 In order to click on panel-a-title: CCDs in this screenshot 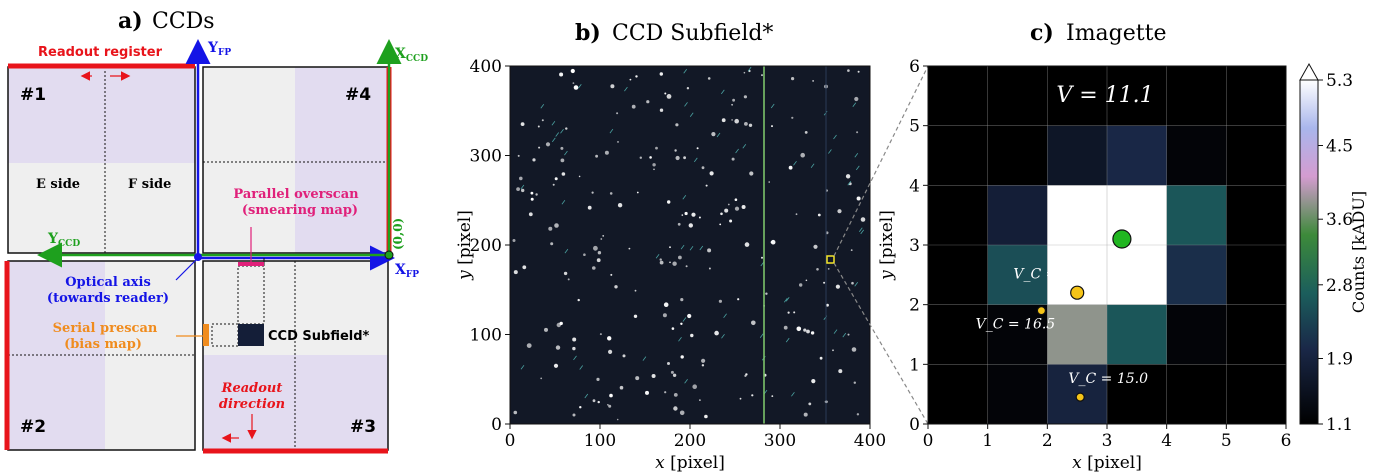, I will do `click(183, 21)`.